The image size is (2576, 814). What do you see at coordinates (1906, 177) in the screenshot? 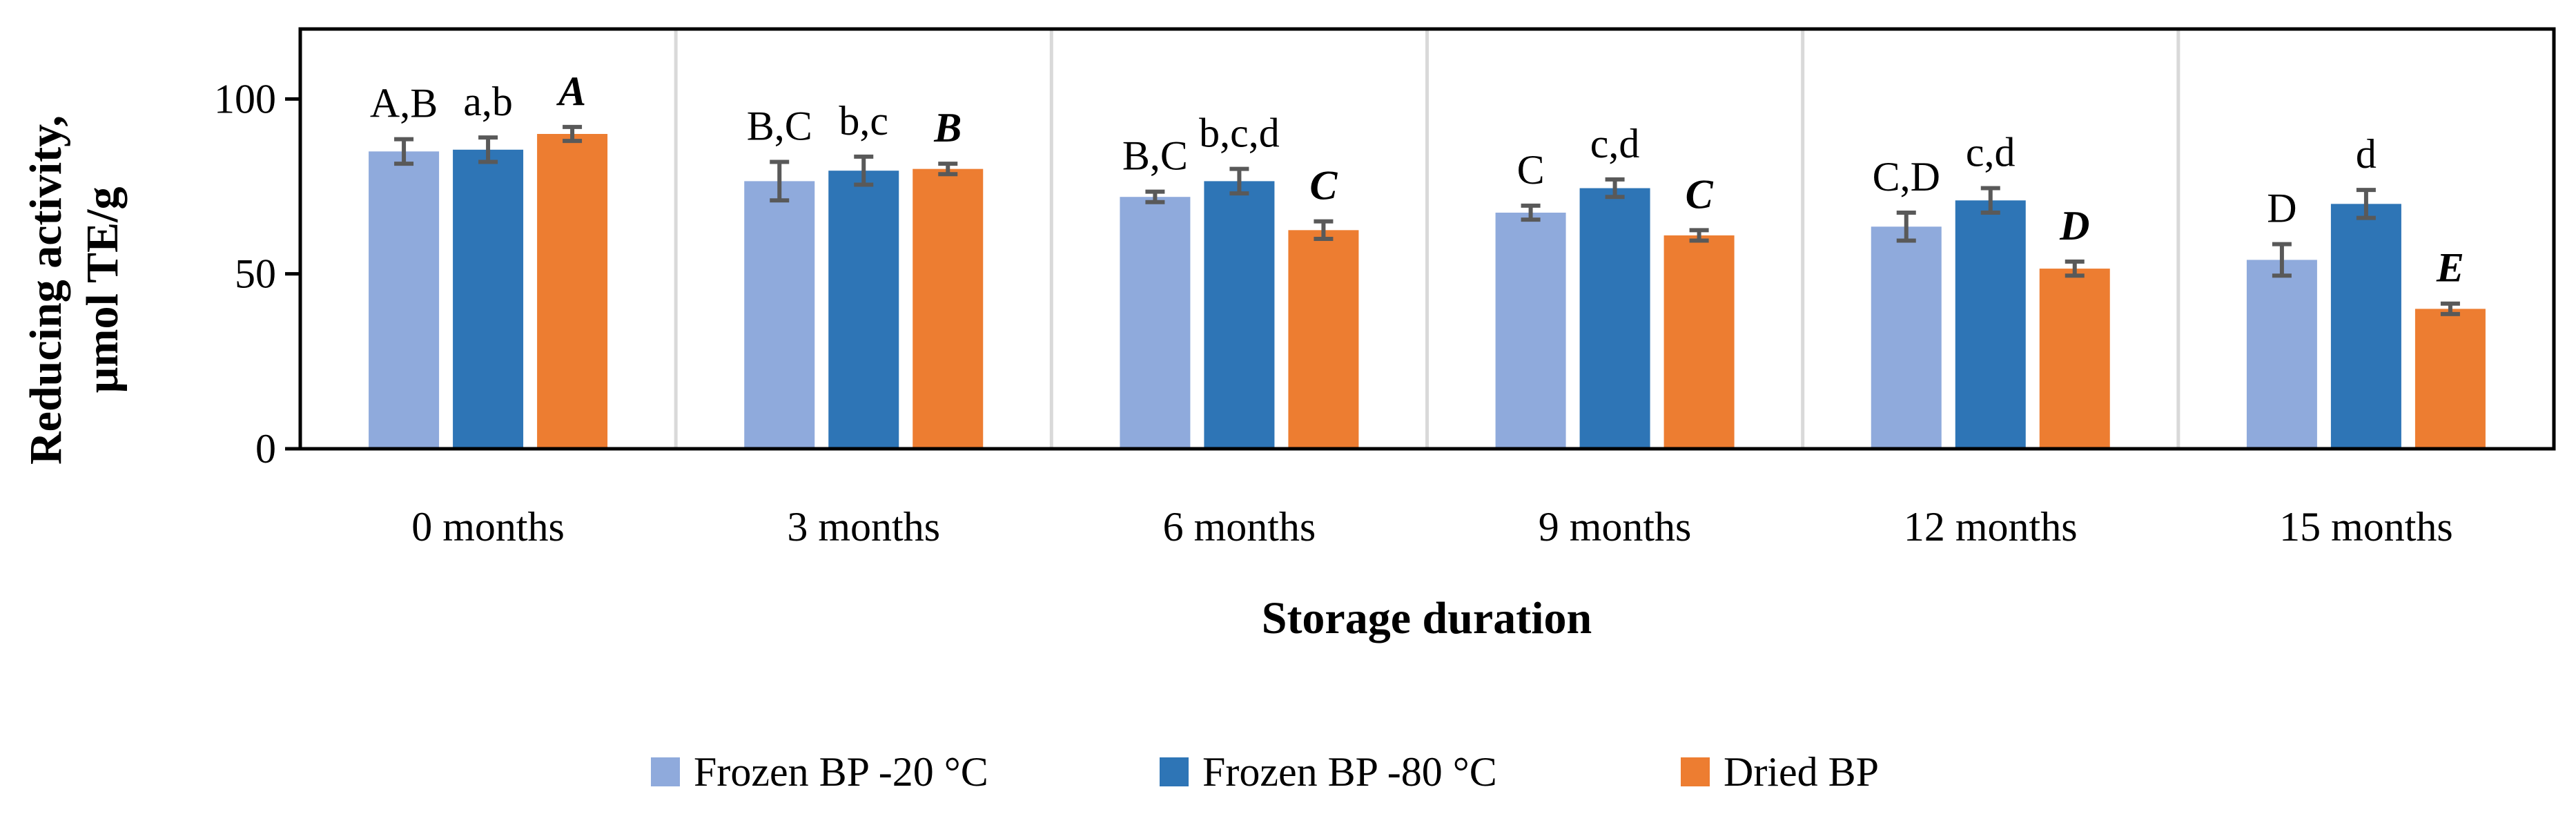
I see `bar-data-label: C,D` at bounding box center [1906, 177].